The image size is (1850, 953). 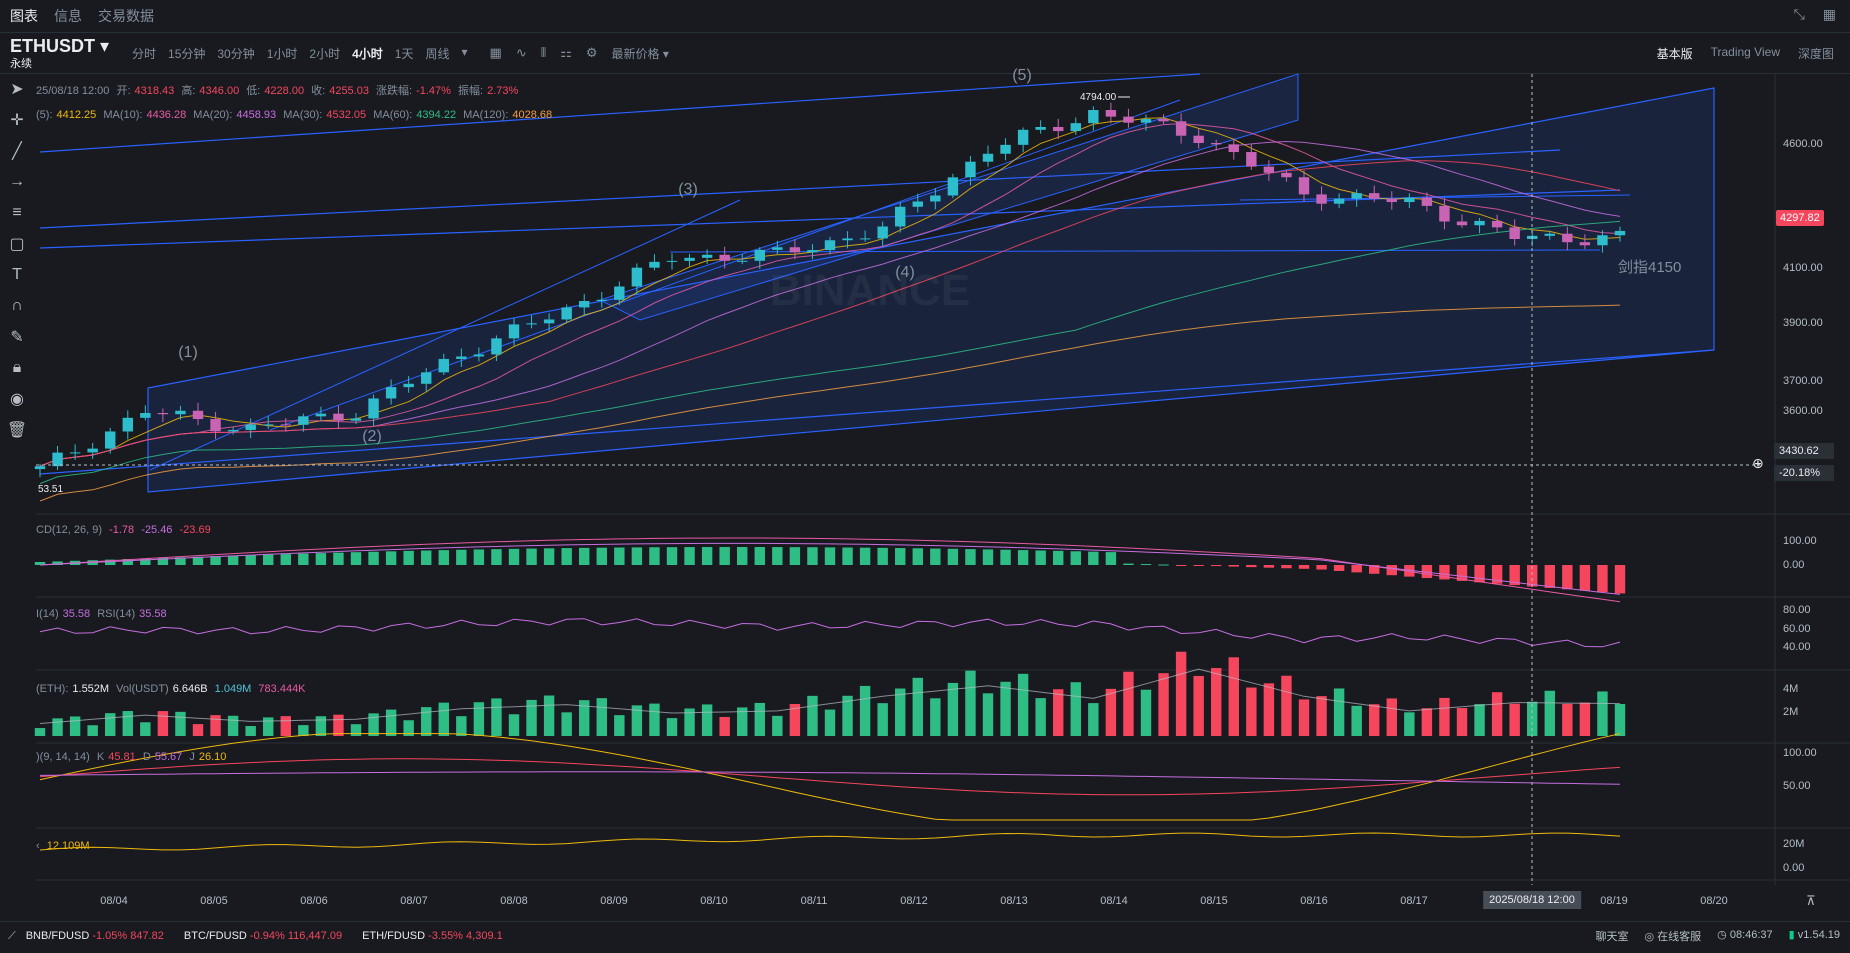 What do you see at coordinates (437, 53) in the screenshot?
I see `interval-8: 周线` at bounding box center [437, 53].